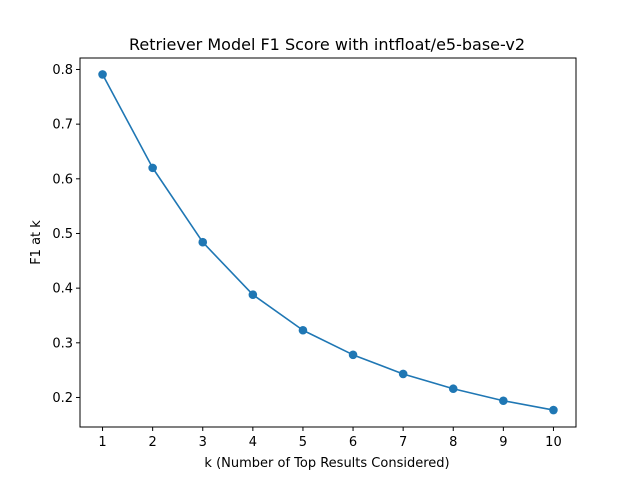  What do you see at coordinates (62, 398) in the screenshot?
I see `y-tick-label: 0.2` at bounding box center [62, 398].